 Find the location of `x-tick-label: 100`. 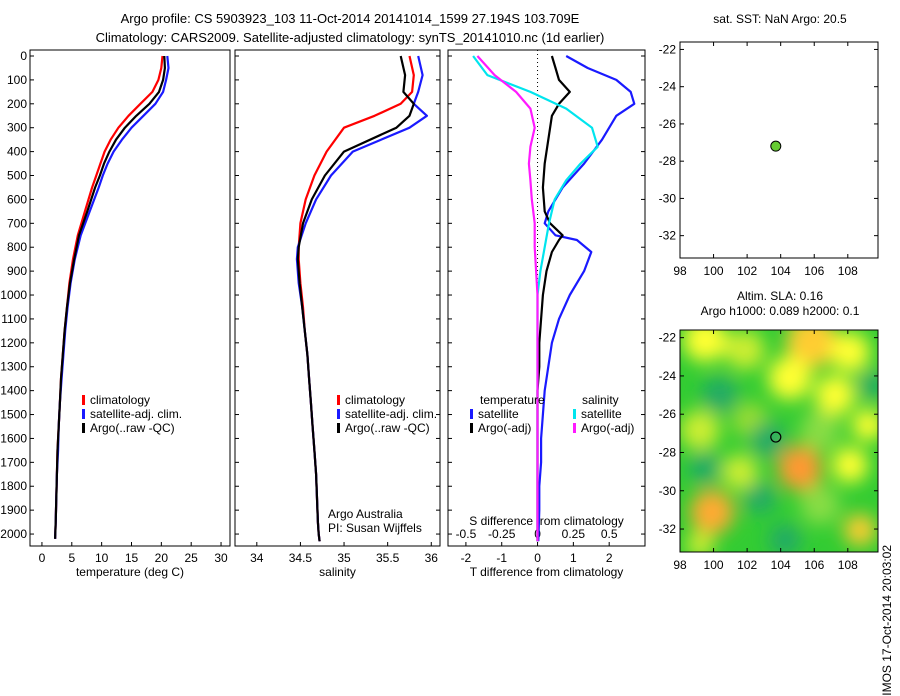

x-tick-label: 100 is located at coordinates (714, 565).